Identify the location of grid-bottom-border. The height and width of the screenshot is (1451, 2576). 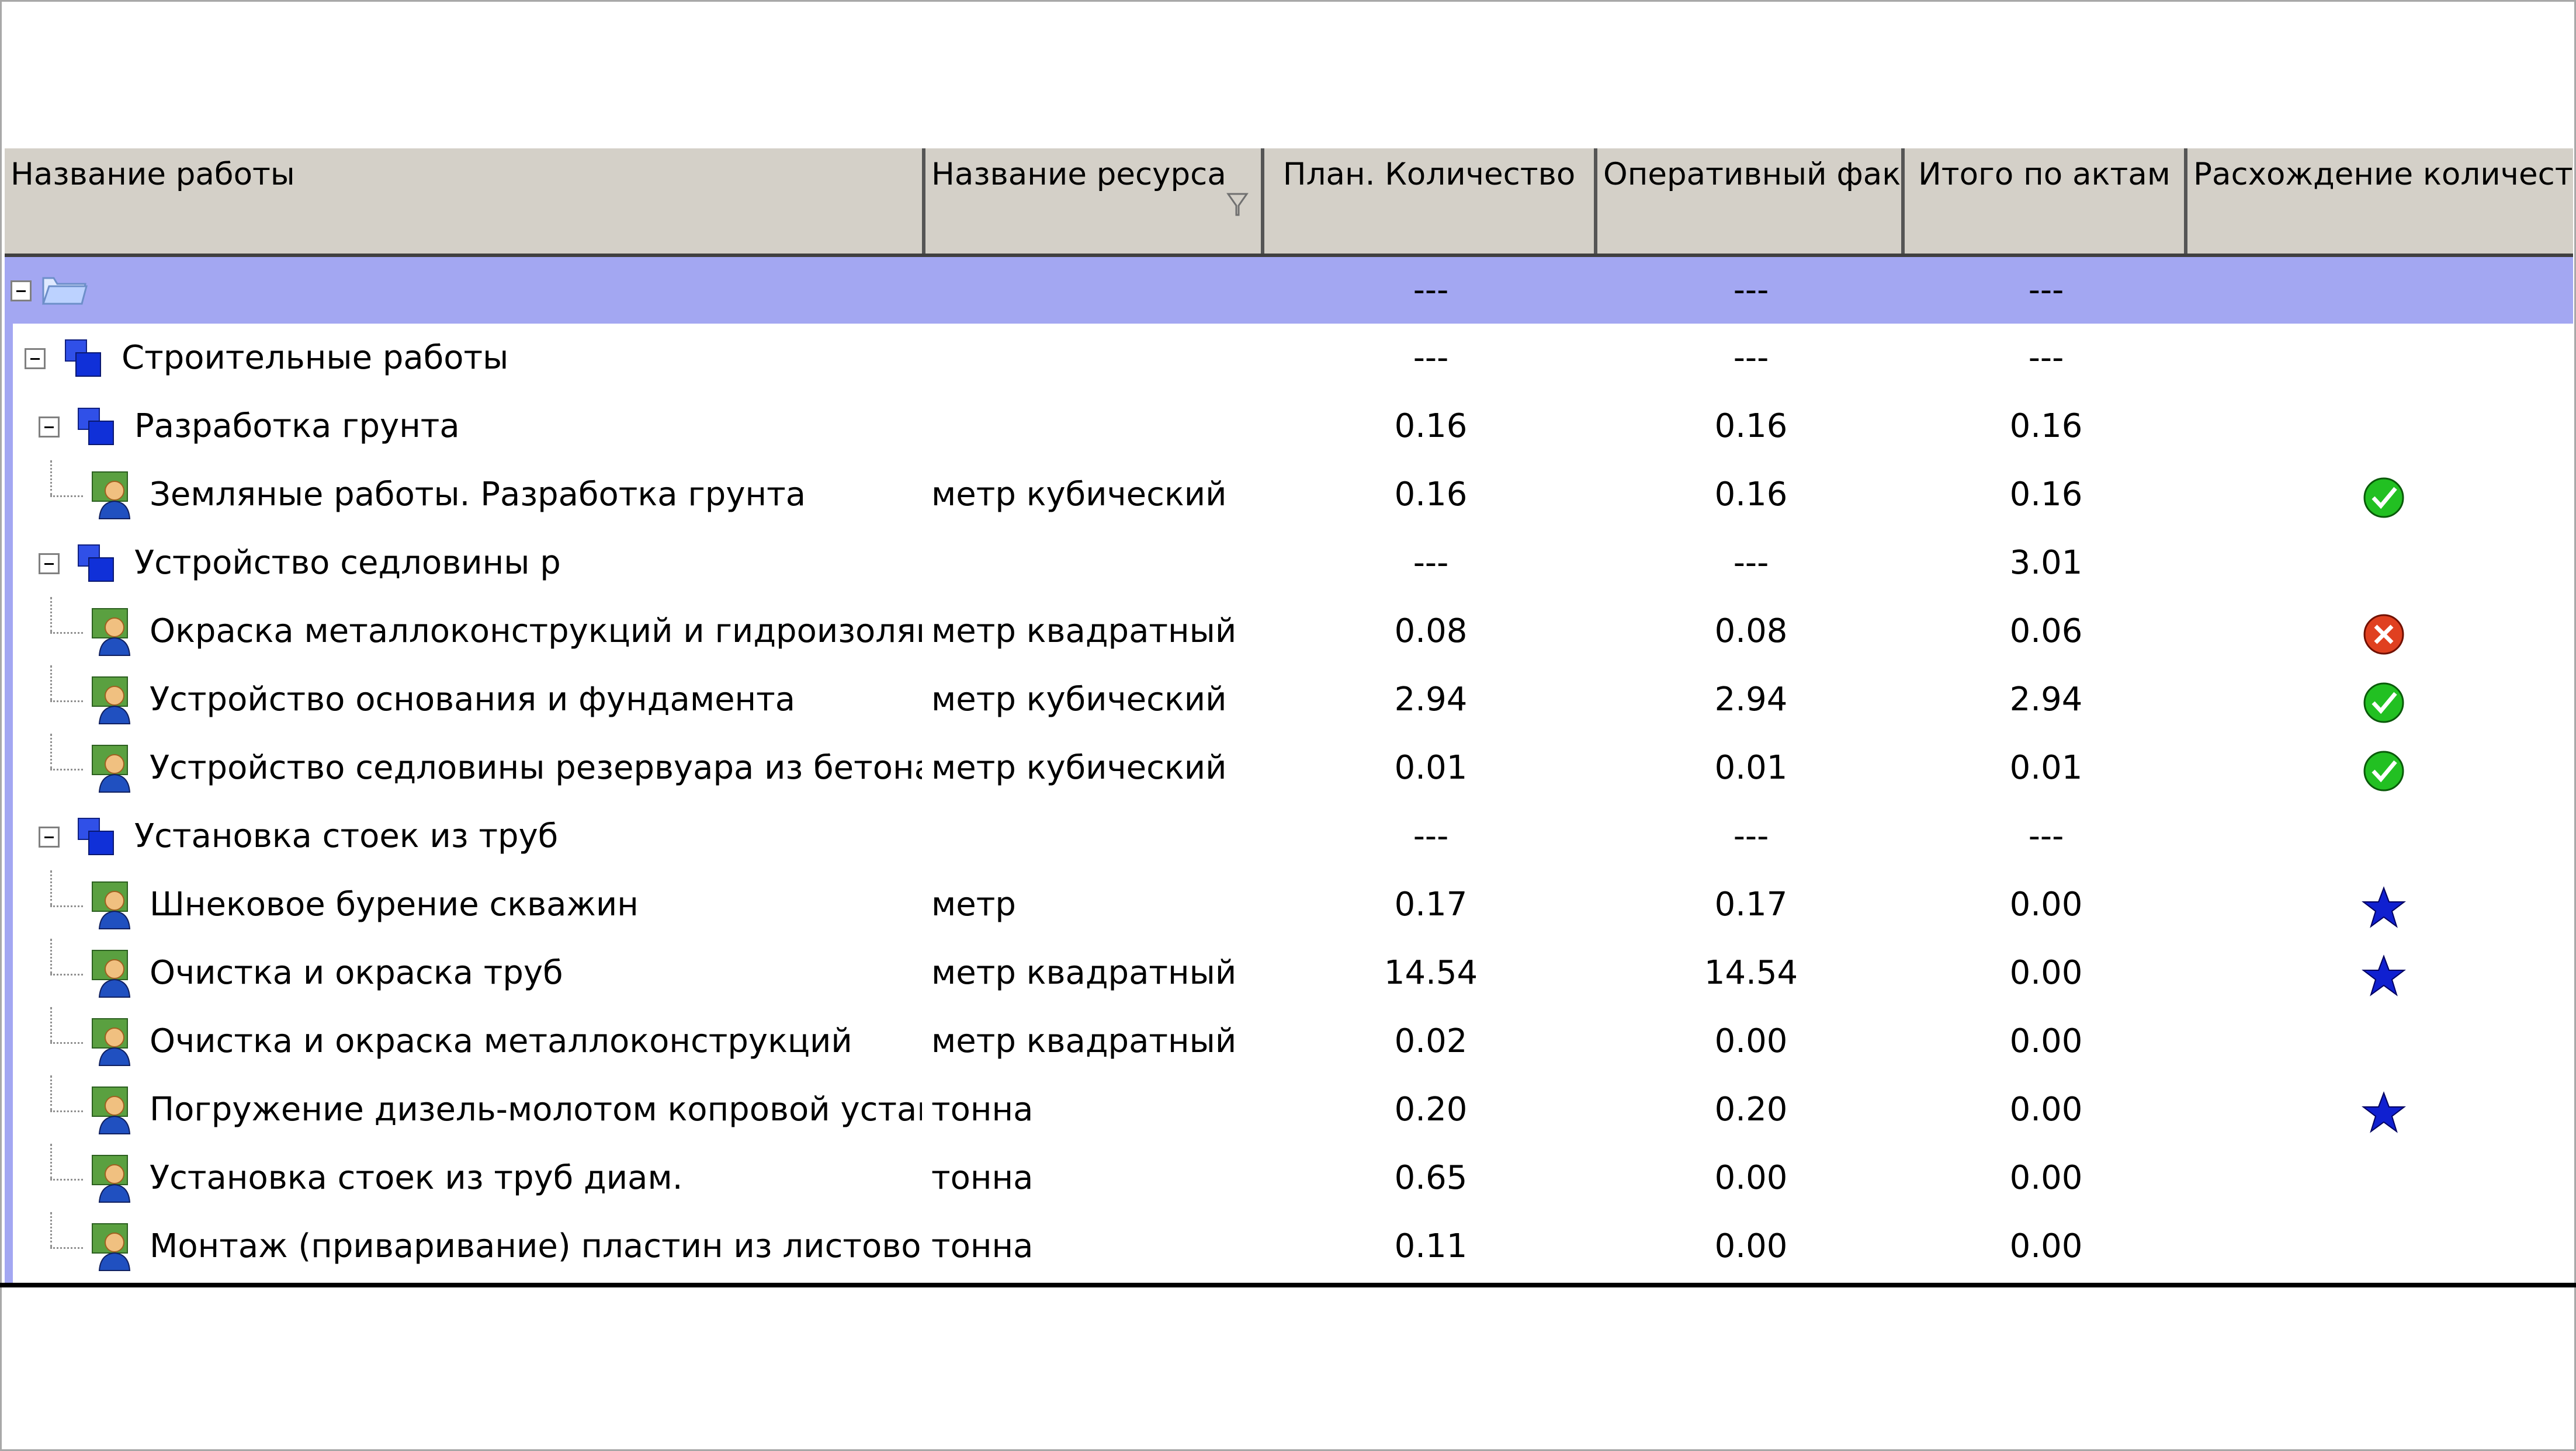
(1288, 1285).